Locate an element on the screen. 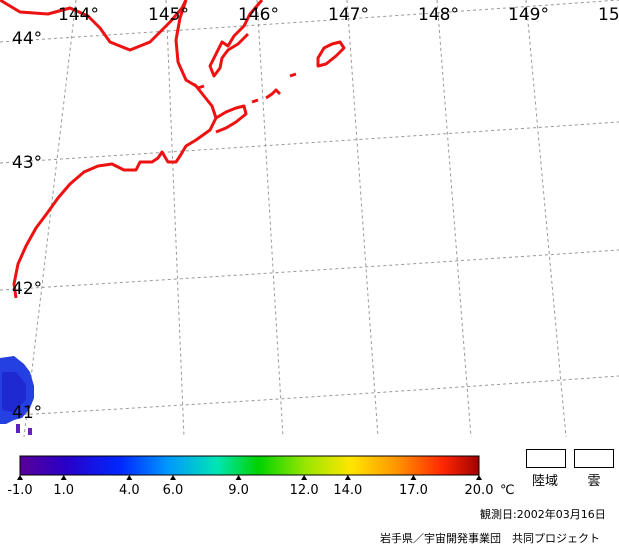 The width and height of the screenshot is (619, 546). cloud-legend-swatch is located at coordinates (594, 458).